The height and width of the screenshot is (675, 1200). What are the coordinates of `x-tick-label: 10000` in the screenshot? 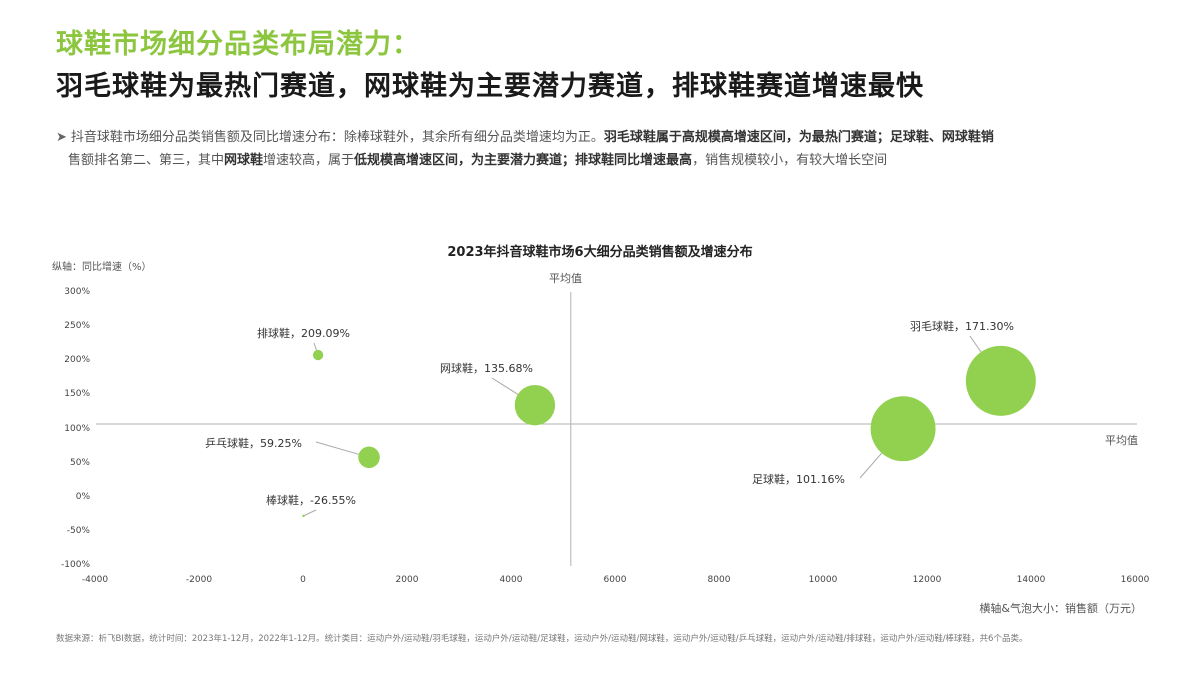 It's located at (823, 580).